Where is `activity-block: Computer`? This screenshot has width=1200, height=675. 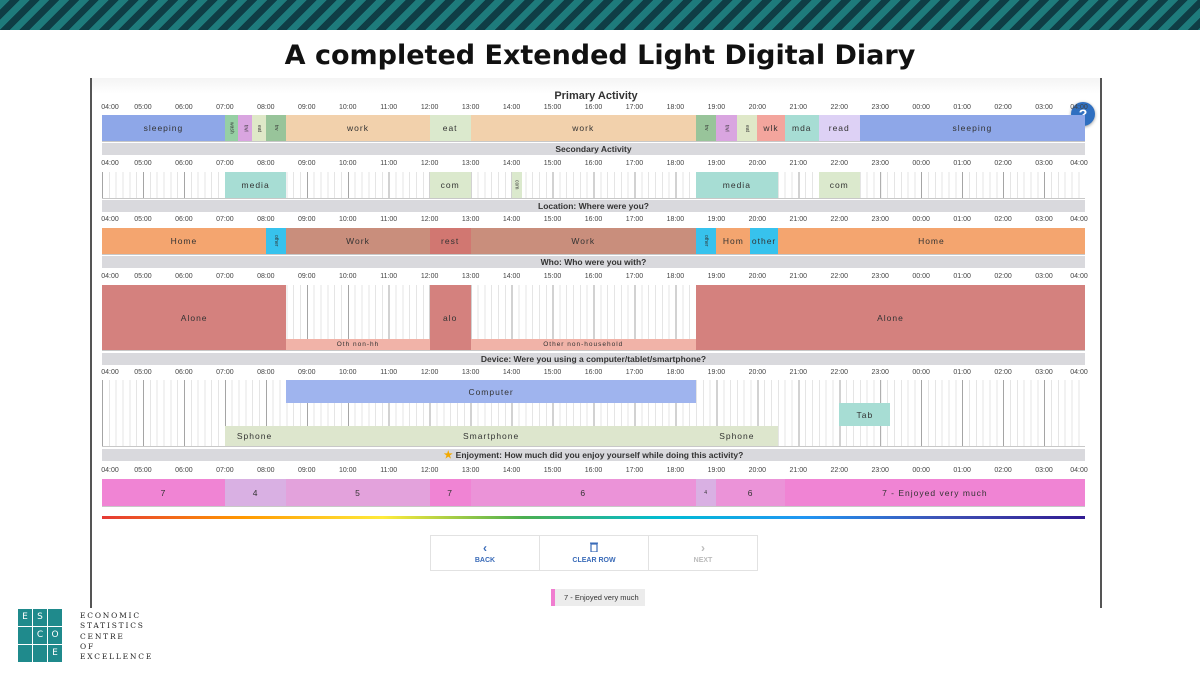
activity-block: Computer is located at coordinates (491, 391).